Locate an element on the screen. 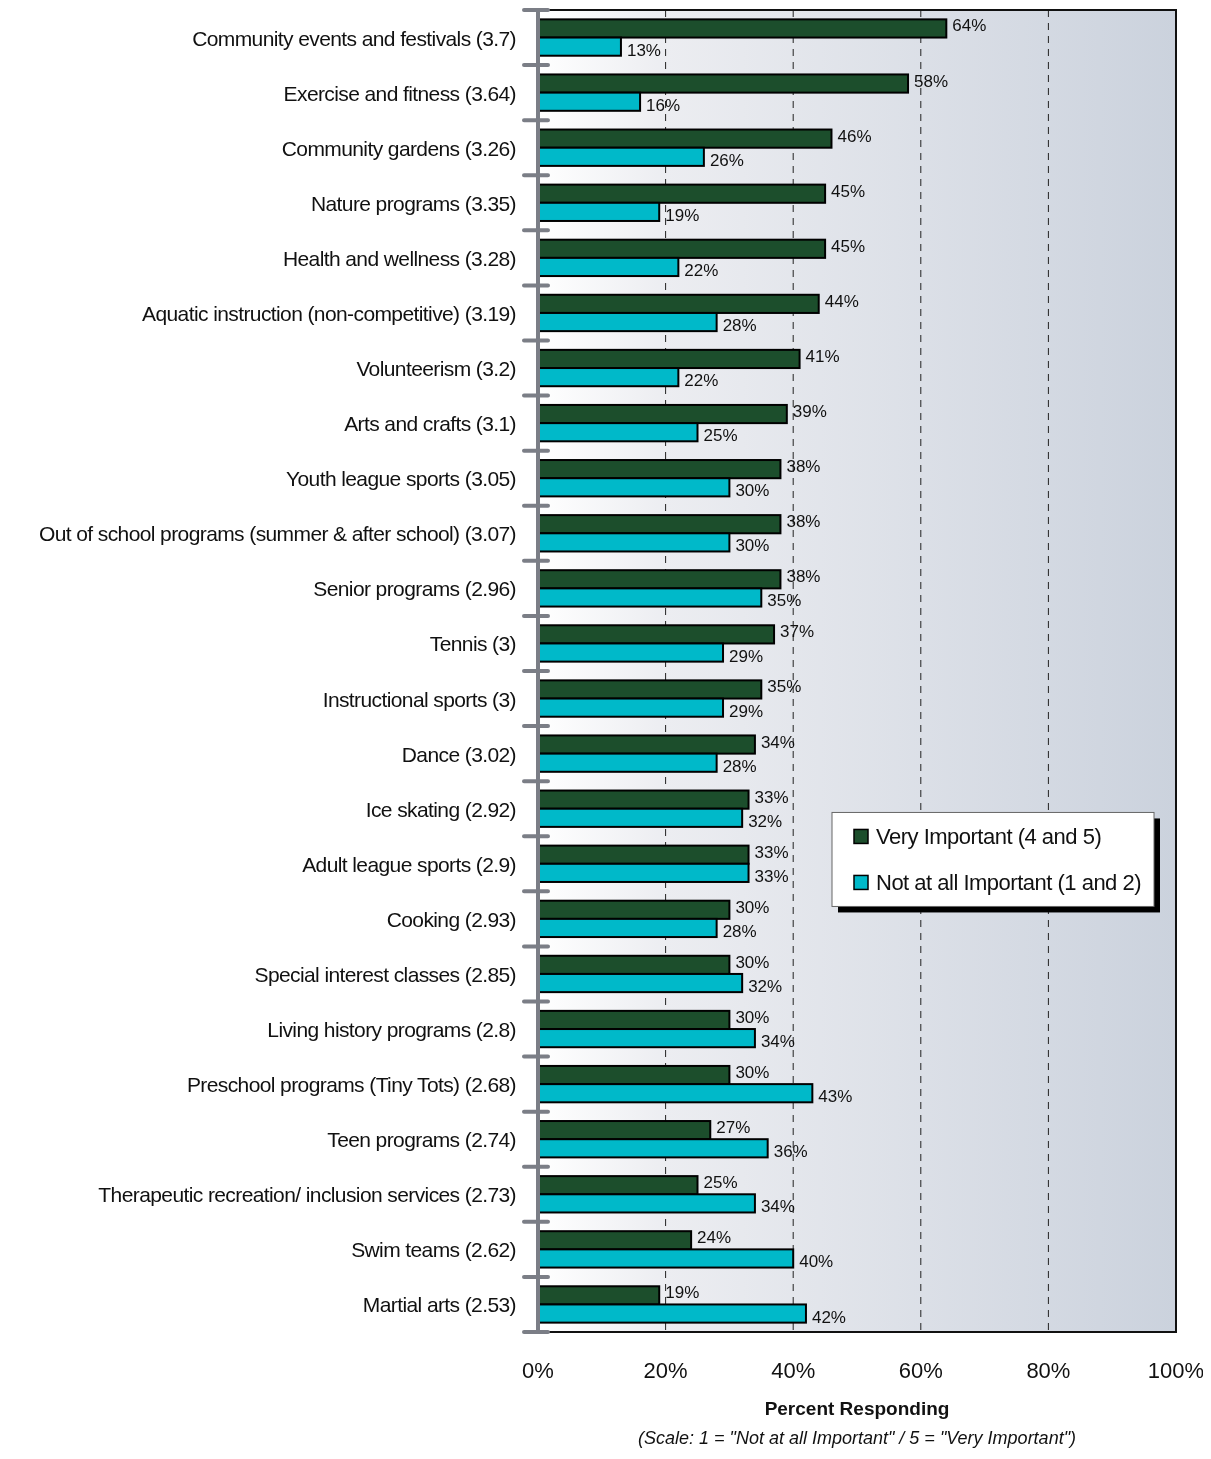  x-tick-label: 80% is located at coordinates (1048, 1370).